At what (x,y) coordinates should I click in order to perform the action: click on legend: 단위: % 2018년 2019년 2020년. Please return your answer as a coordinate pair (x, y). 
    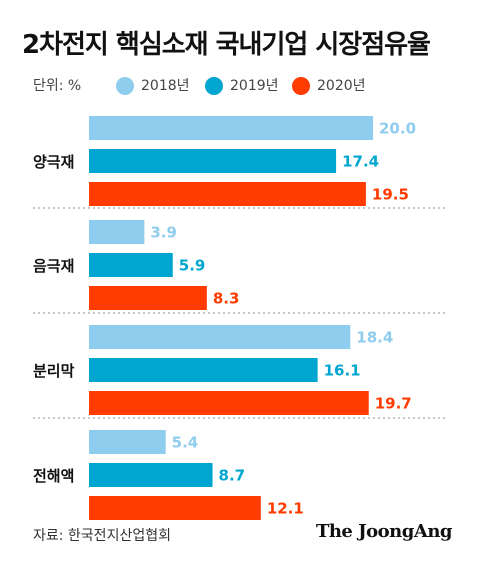
    Looking at the image, I should click on (253, 86).